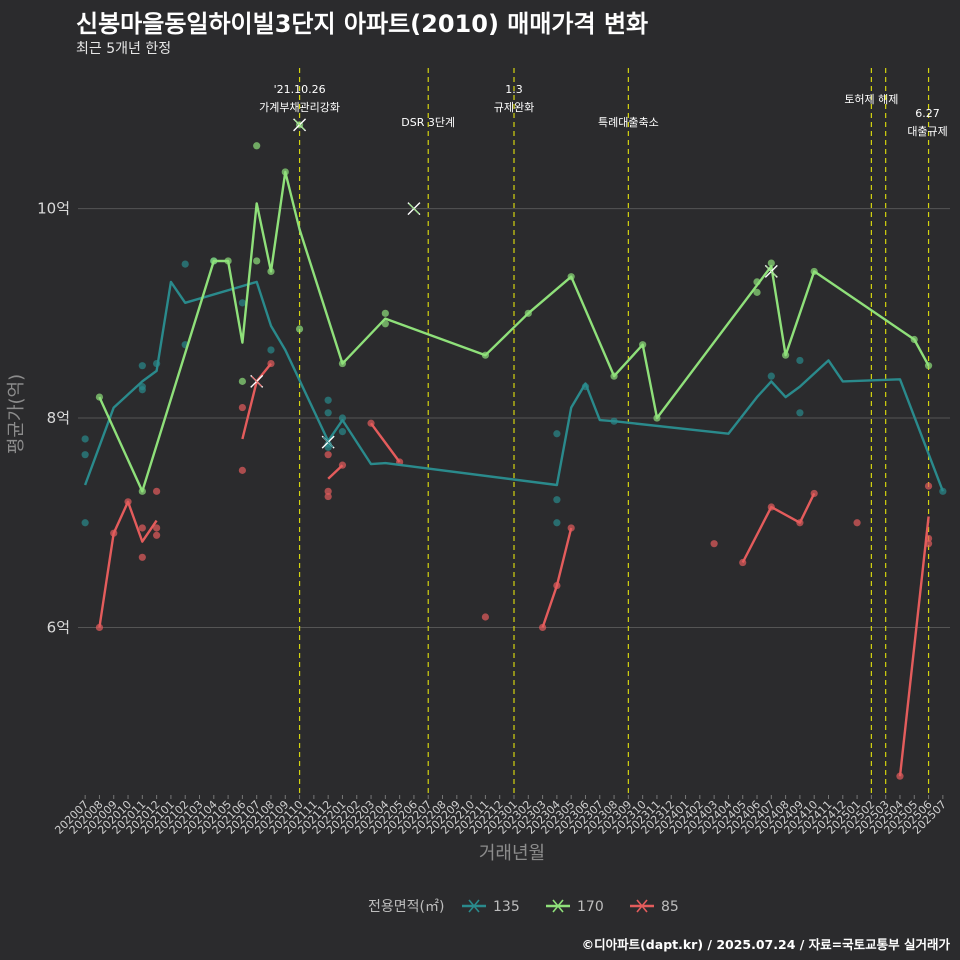  What do you see at coordinates (299, 107) in the screenshot?
I see `event-label: 가계부채관리강화` at bounding box center [299, 107].